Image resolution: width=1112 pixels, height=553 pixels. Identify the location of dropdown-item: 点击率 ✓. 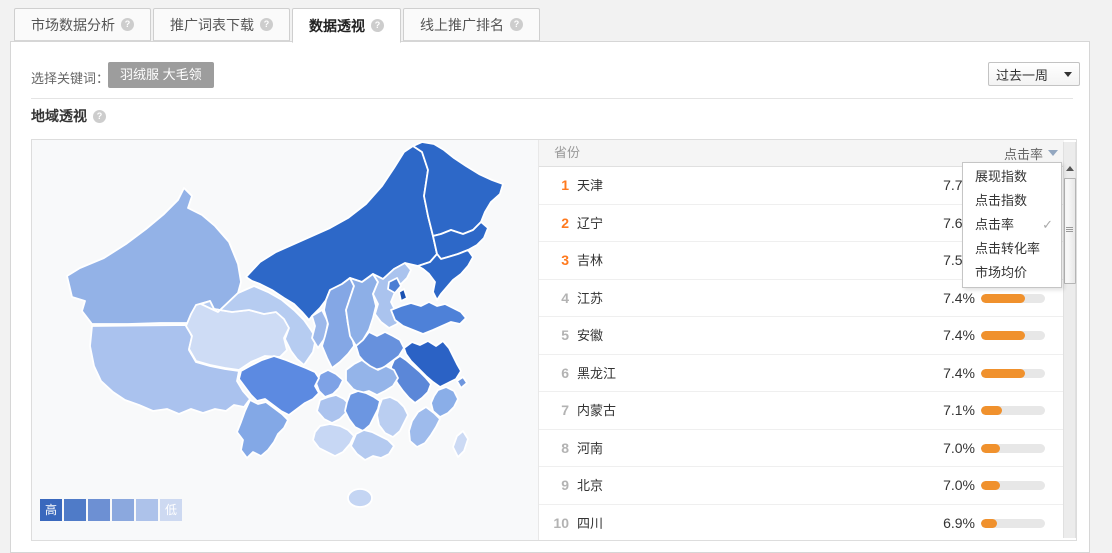
(1012, 225).